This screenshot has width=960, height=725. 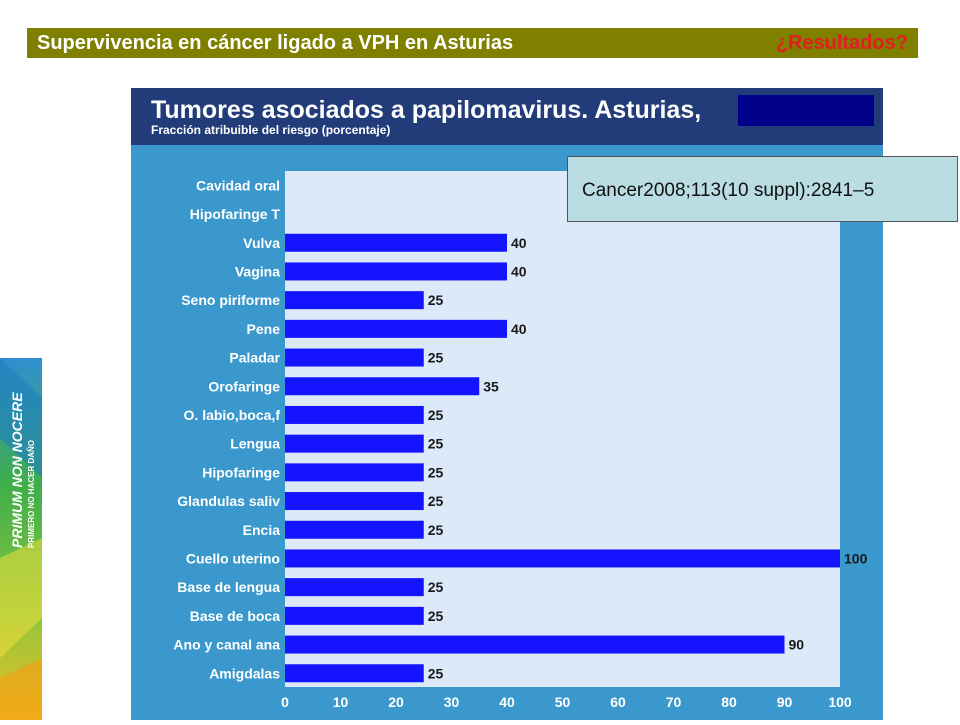 I want to click on category-label: Paladar, so click(x=254, y=358).